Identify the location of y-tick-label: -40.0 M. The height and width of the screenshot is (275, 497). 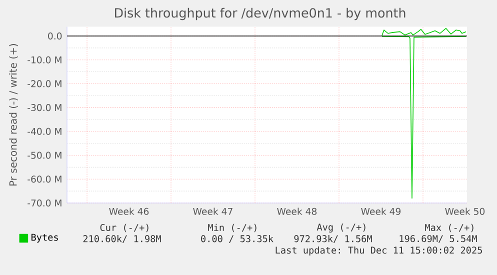
(45, 131).